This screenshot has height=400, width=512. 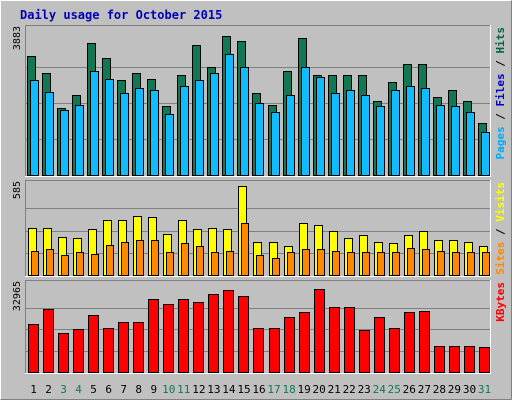 I want to click on x-tick-label: 22, so click(x=349, y=389).